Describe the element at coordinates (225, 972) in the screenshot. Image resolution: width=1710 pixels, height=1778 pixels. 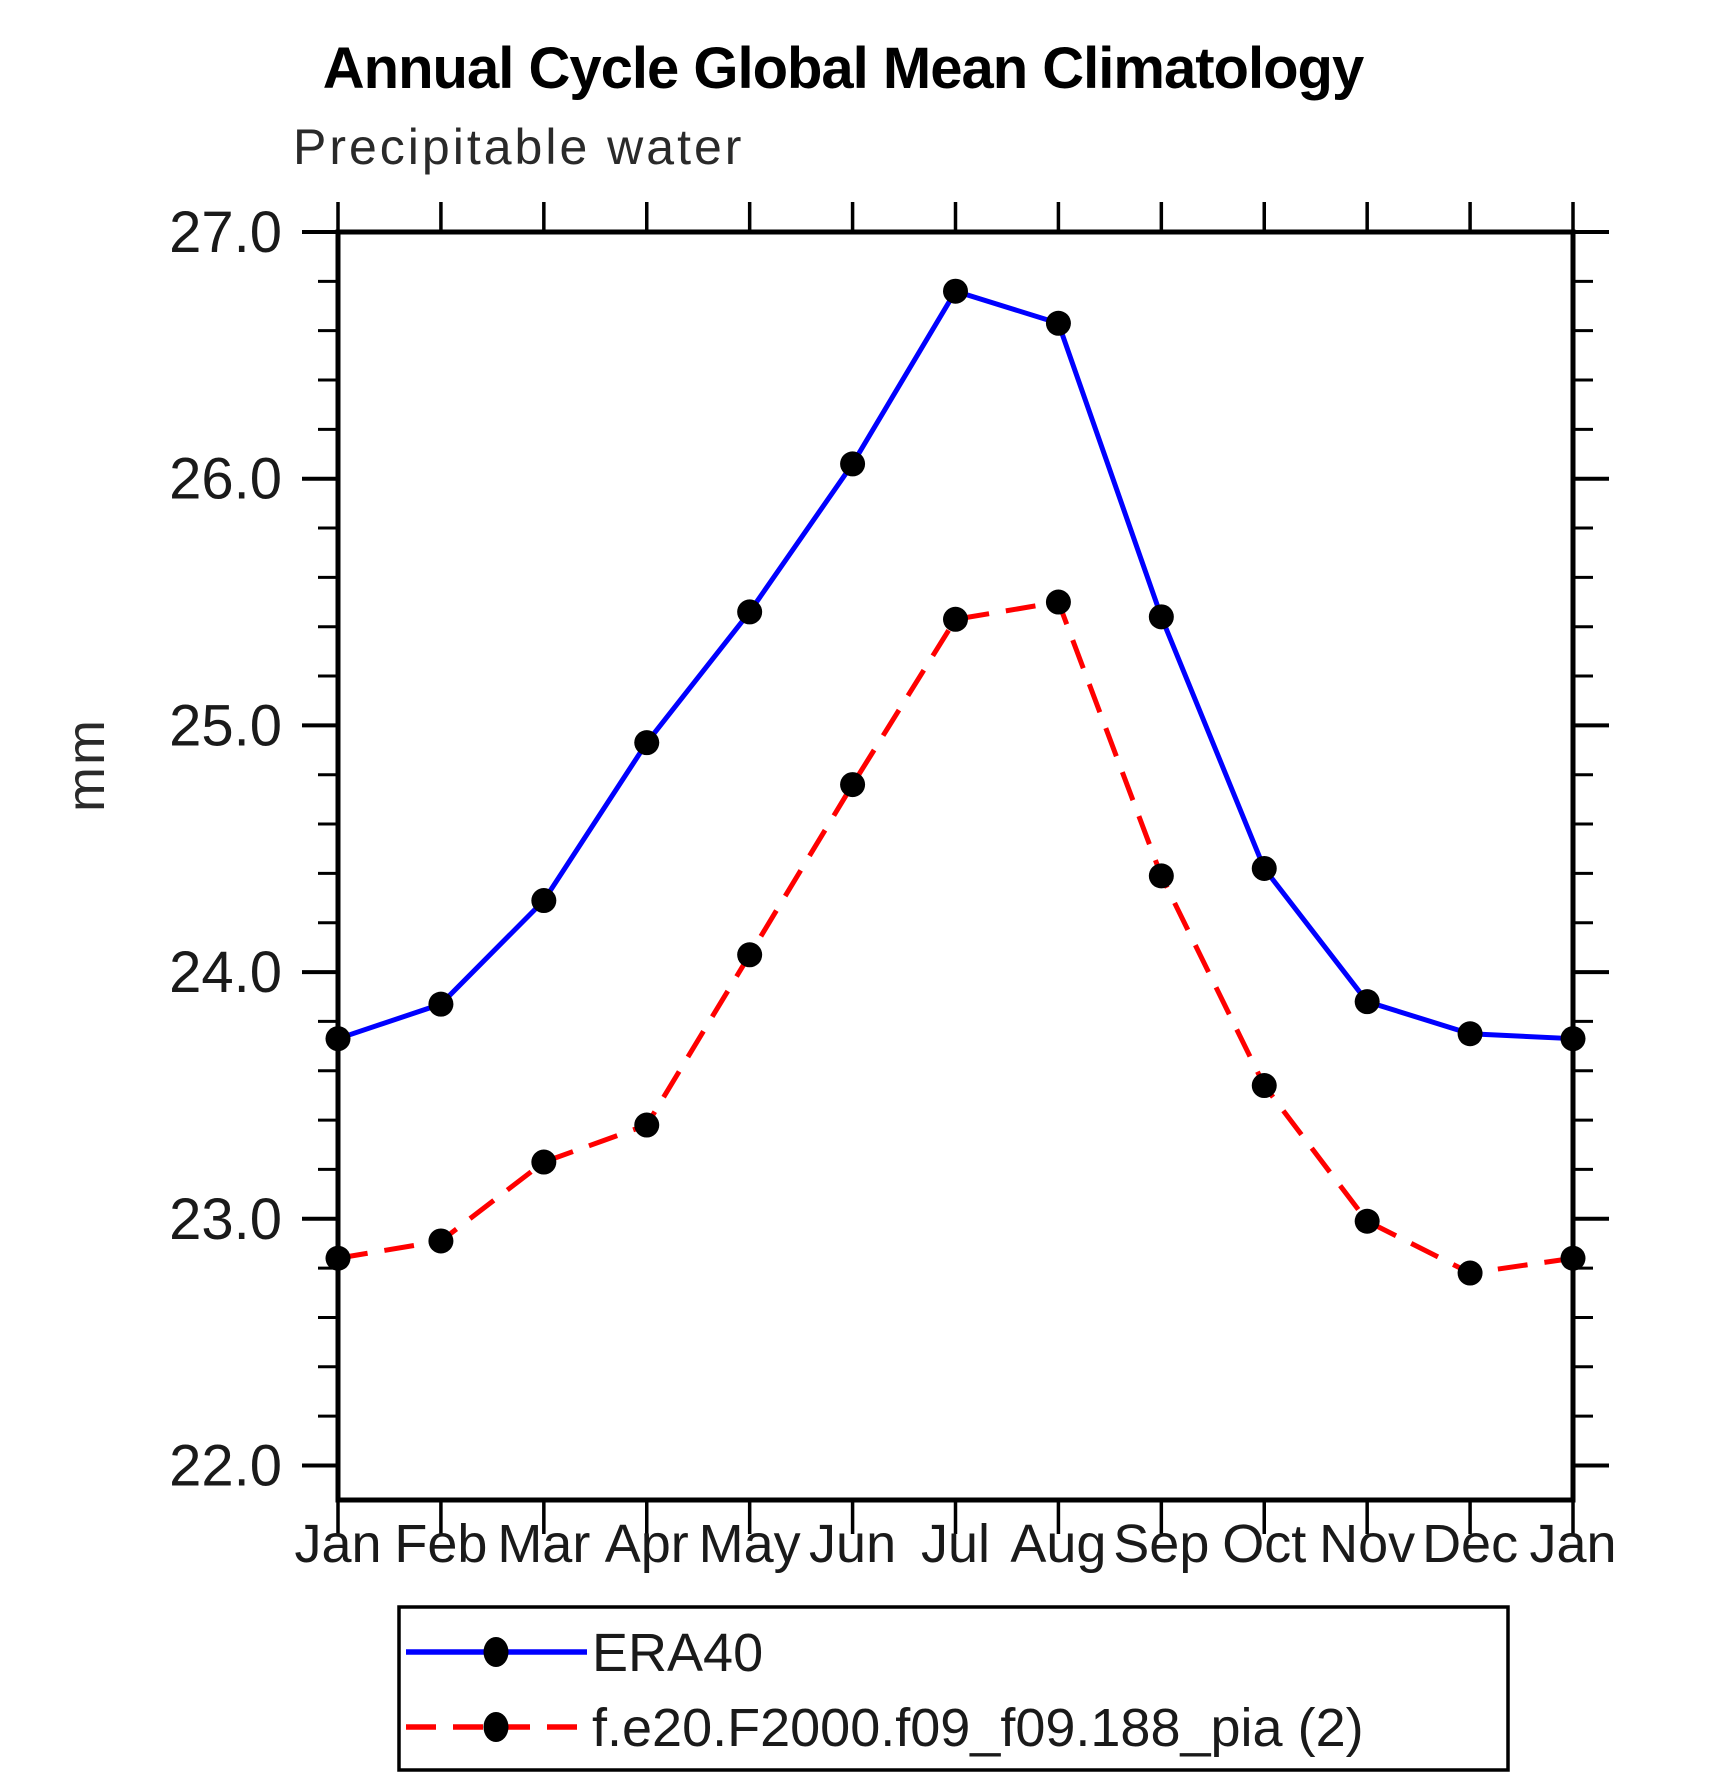
I see `y-tick-label: 24.0` at that location.